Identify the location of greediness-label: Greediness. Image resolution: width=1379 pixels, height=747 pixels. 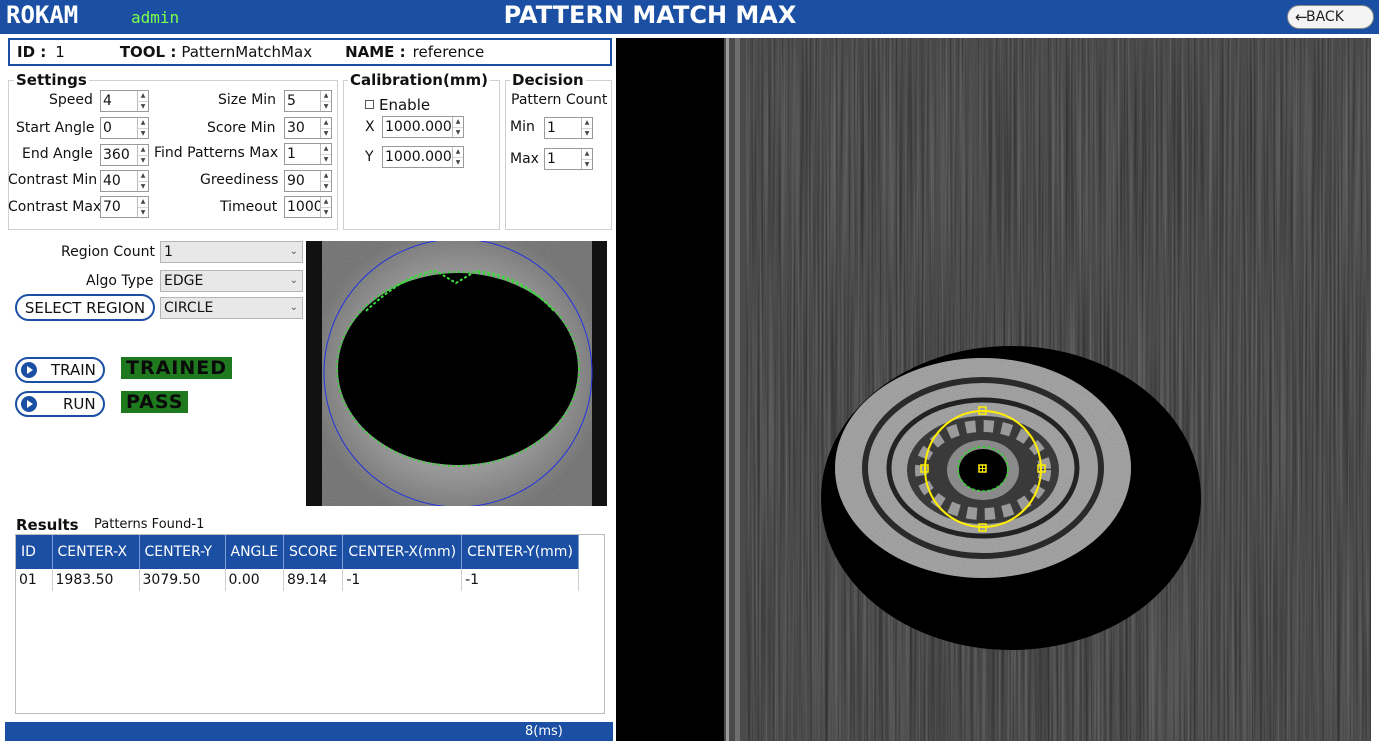
(239, 180).